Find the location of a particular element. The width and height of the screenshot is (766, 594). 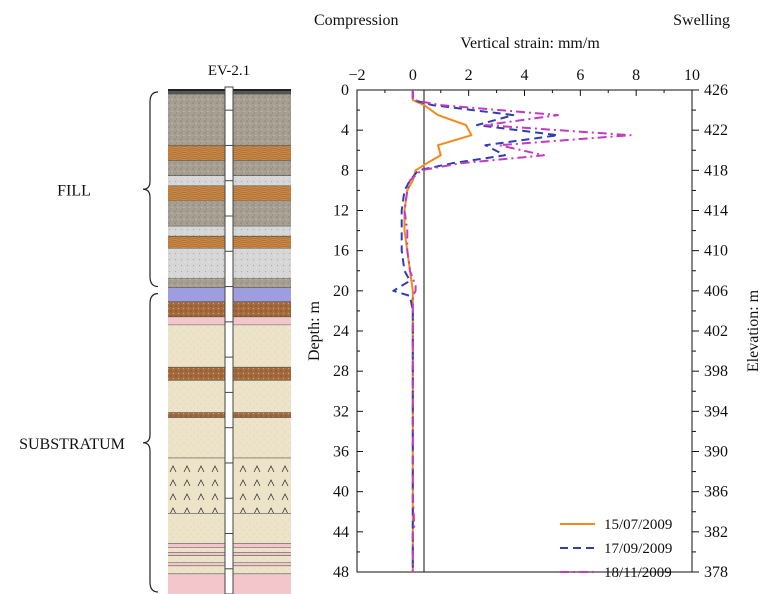

y2-tick-label: 406 is located at coordinates (716, 291).